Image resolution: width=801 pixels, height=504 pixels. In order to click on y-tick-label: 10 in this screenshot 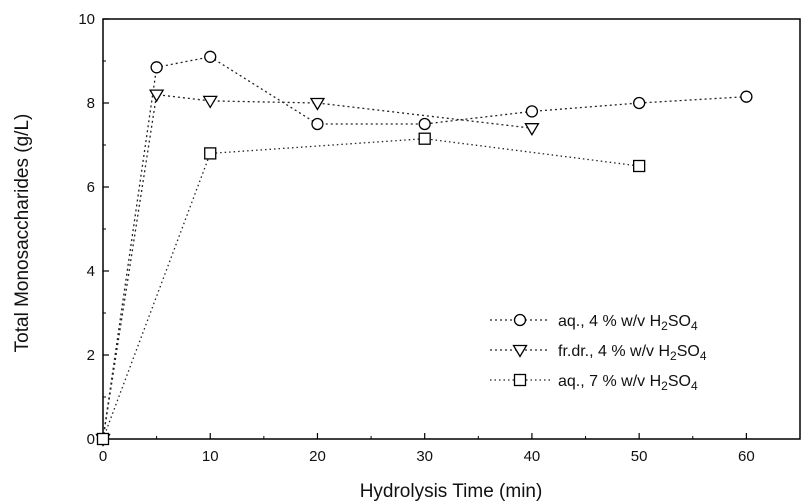, I will do `click(86, 19)`.